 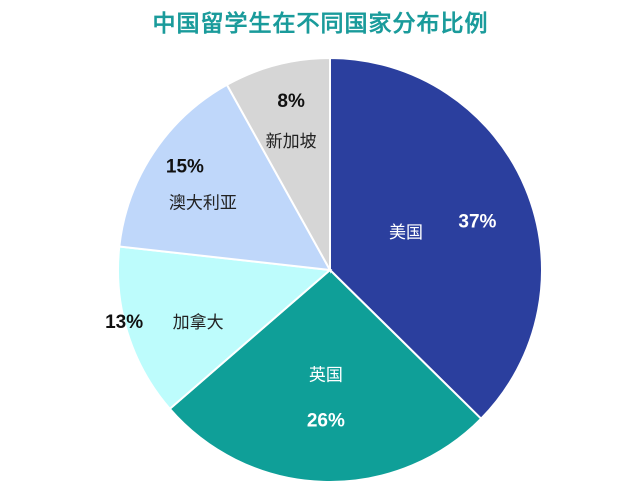 What do you see at coordinates (198, 322) in the screenshot?
I see `slice-name-label-3: 加拿大` at bounding box center [198, 322].